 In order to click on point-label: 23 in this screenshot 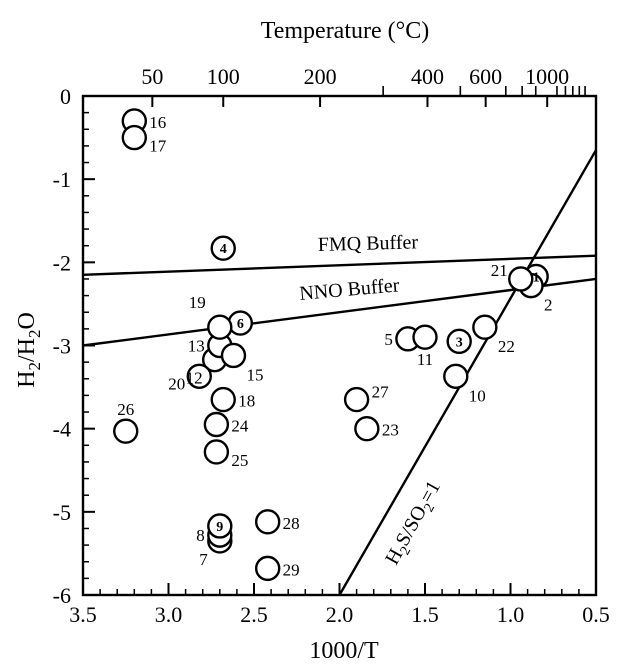, I will do `click(390, 430)`.